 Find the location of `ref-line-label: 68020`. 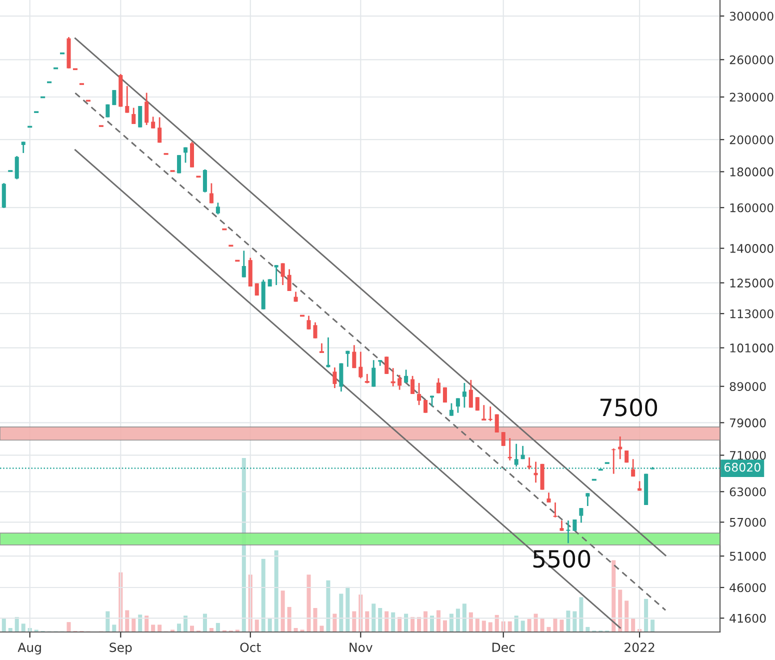

ref-line-label: 68020 is located at coordinates (742, 467).